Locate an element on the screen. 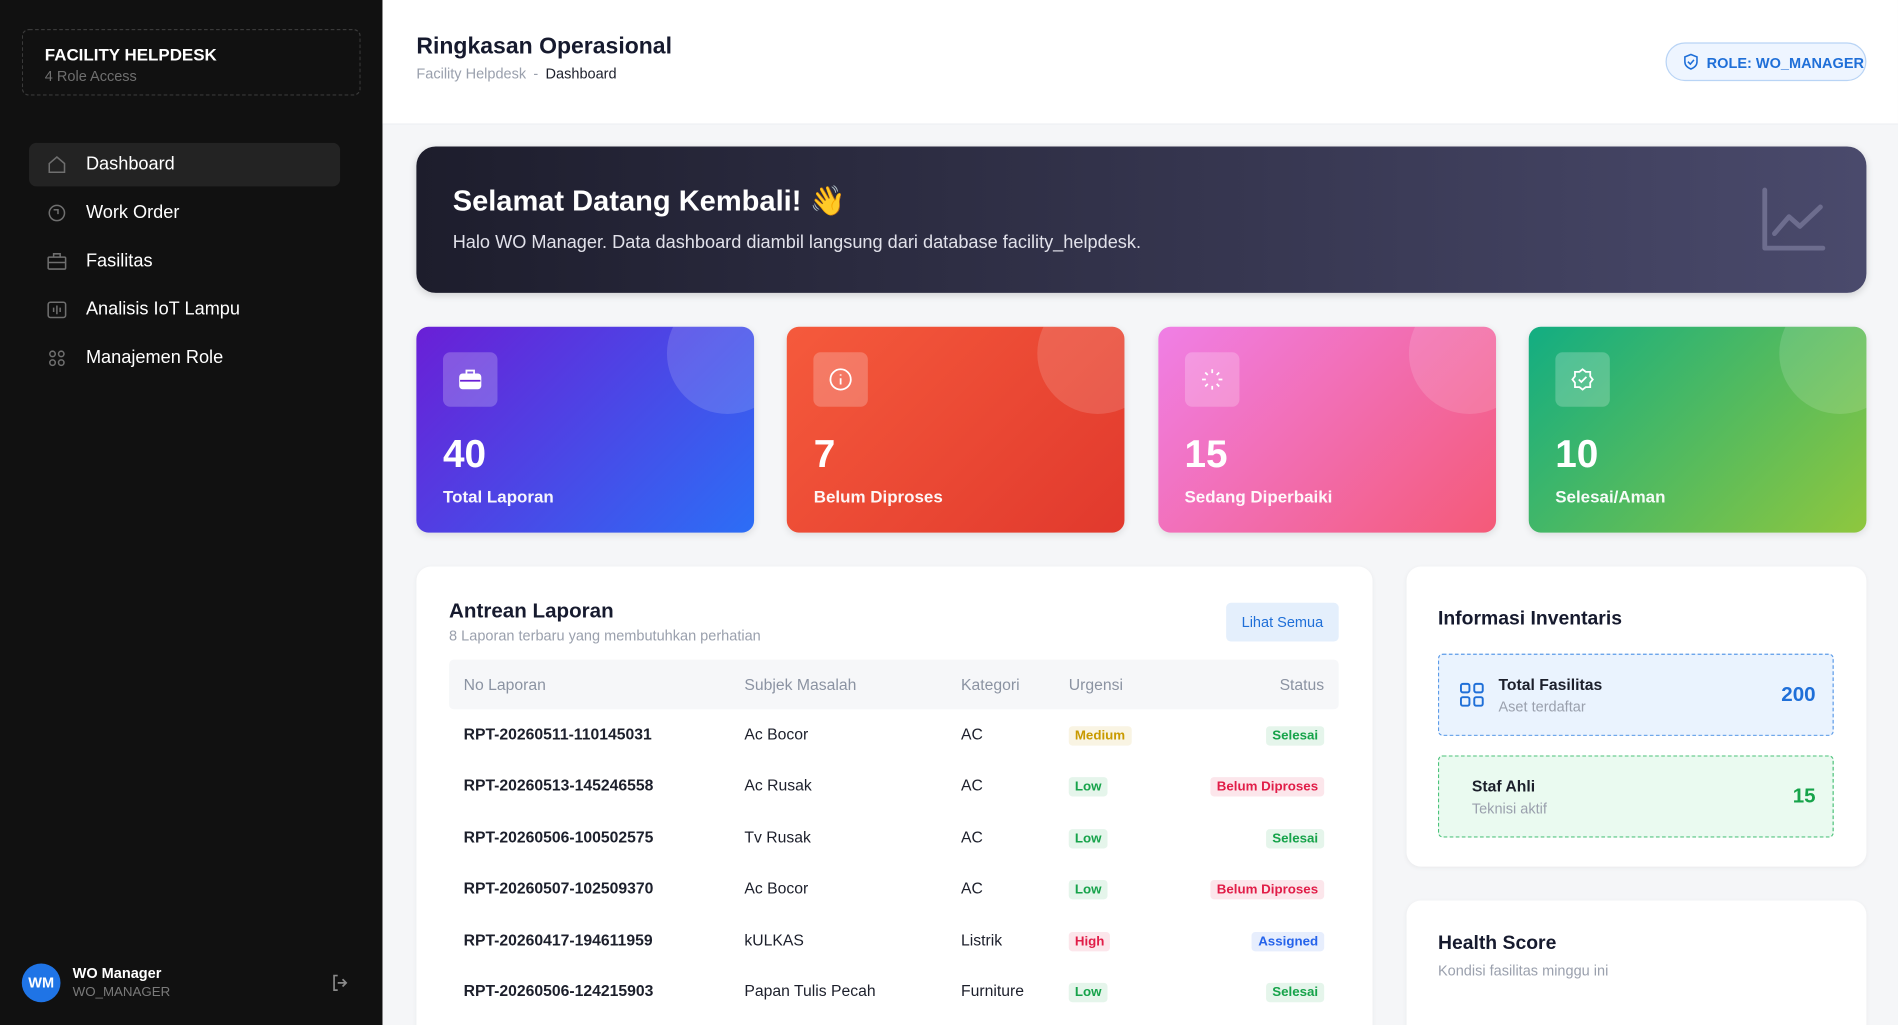  total-facilities: Total Fasilitas Aset terdaftar 200 is located at coordinates (1635, 694).